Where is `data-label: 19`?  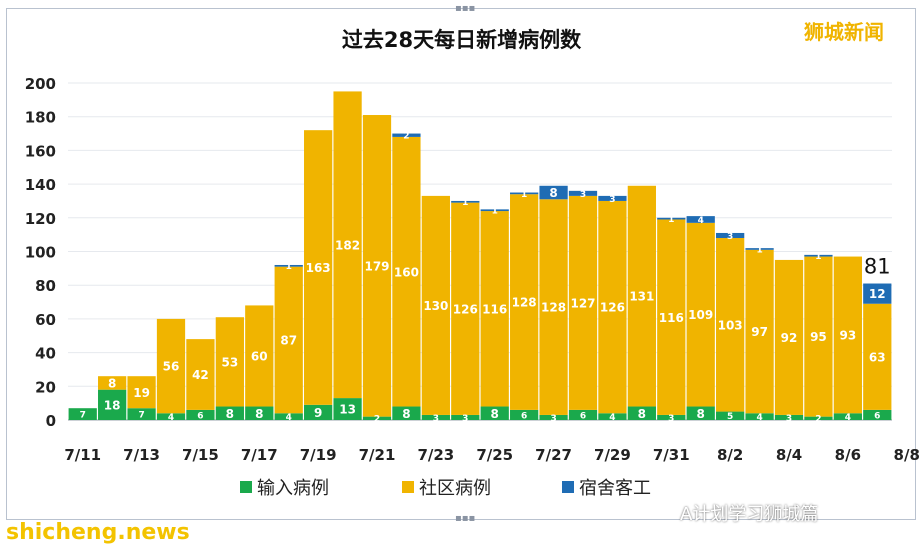 data-label: 19 is located at coordinates (141, 393).